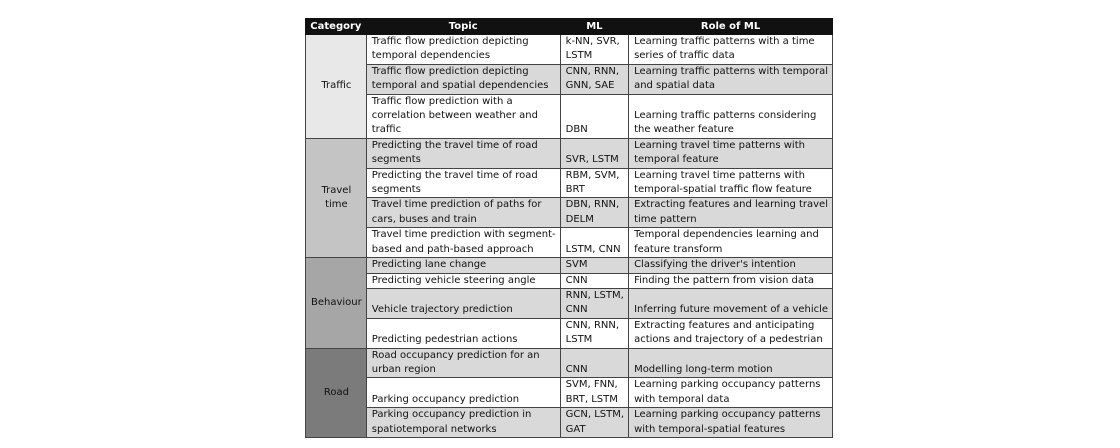 This screenshot has height=448, width=1120. What do you see at coordinates (590, 86) in the screenshot?
I see `text-line: GNN, SAE` at bounding box center [590, 86].